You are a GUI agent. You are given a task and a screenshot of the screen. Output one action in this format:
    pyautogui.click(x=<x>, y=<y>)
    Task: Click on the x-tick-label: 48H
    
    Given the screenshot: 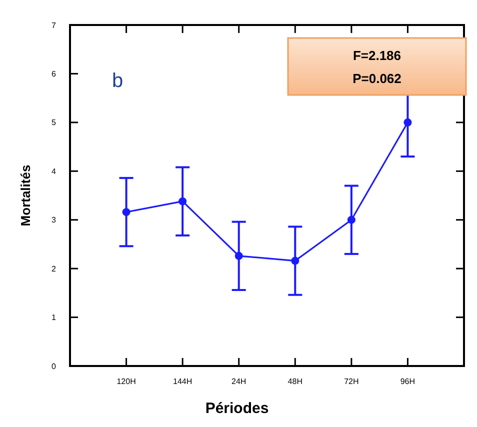 What is the action you would take?
    pyautogui.click(x=295, y=381)
    